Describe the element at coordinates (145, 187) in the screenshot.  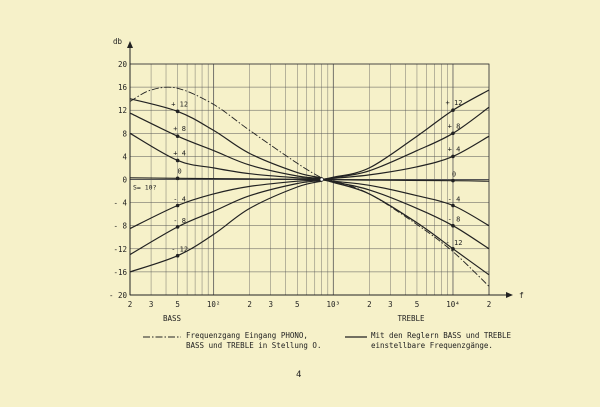
I see `annotation: S= 10?` at that location.